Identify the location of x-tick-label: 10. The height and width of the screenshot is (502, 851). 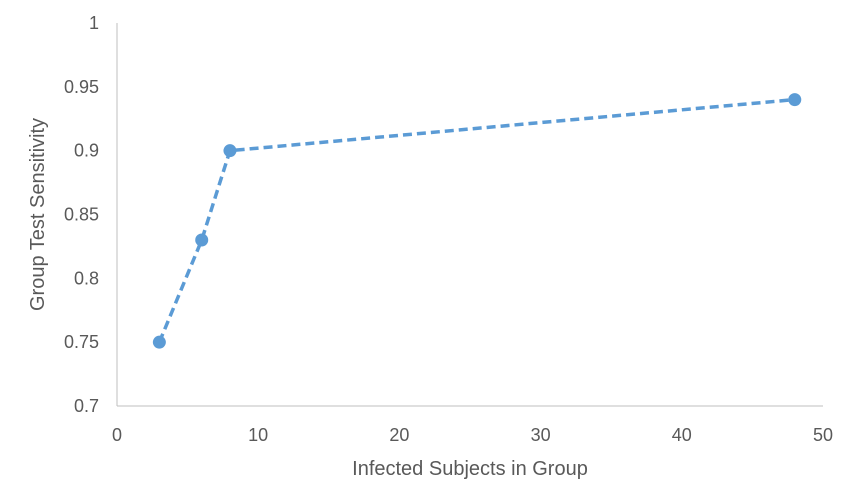
(258, 435).